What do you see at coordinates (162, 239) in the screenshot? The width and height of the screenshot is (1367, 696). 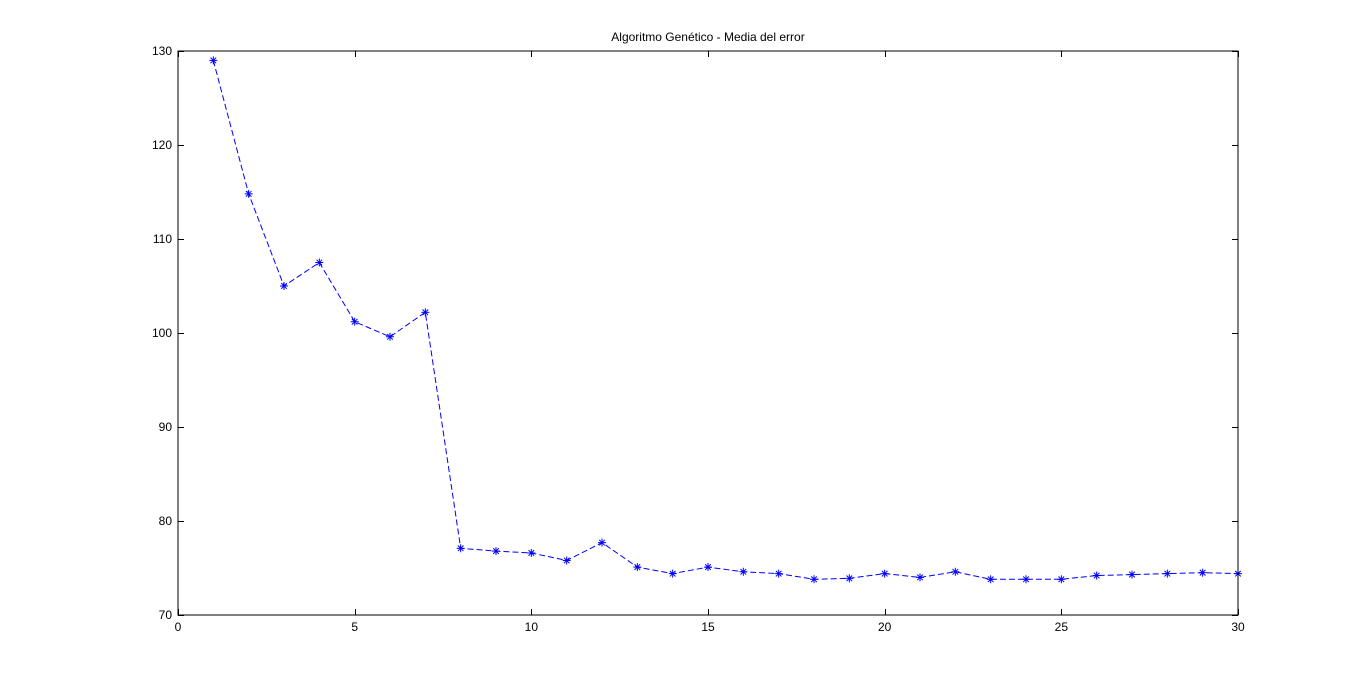 I see `y-tick-label: 110` at bounding box center [162, 239].